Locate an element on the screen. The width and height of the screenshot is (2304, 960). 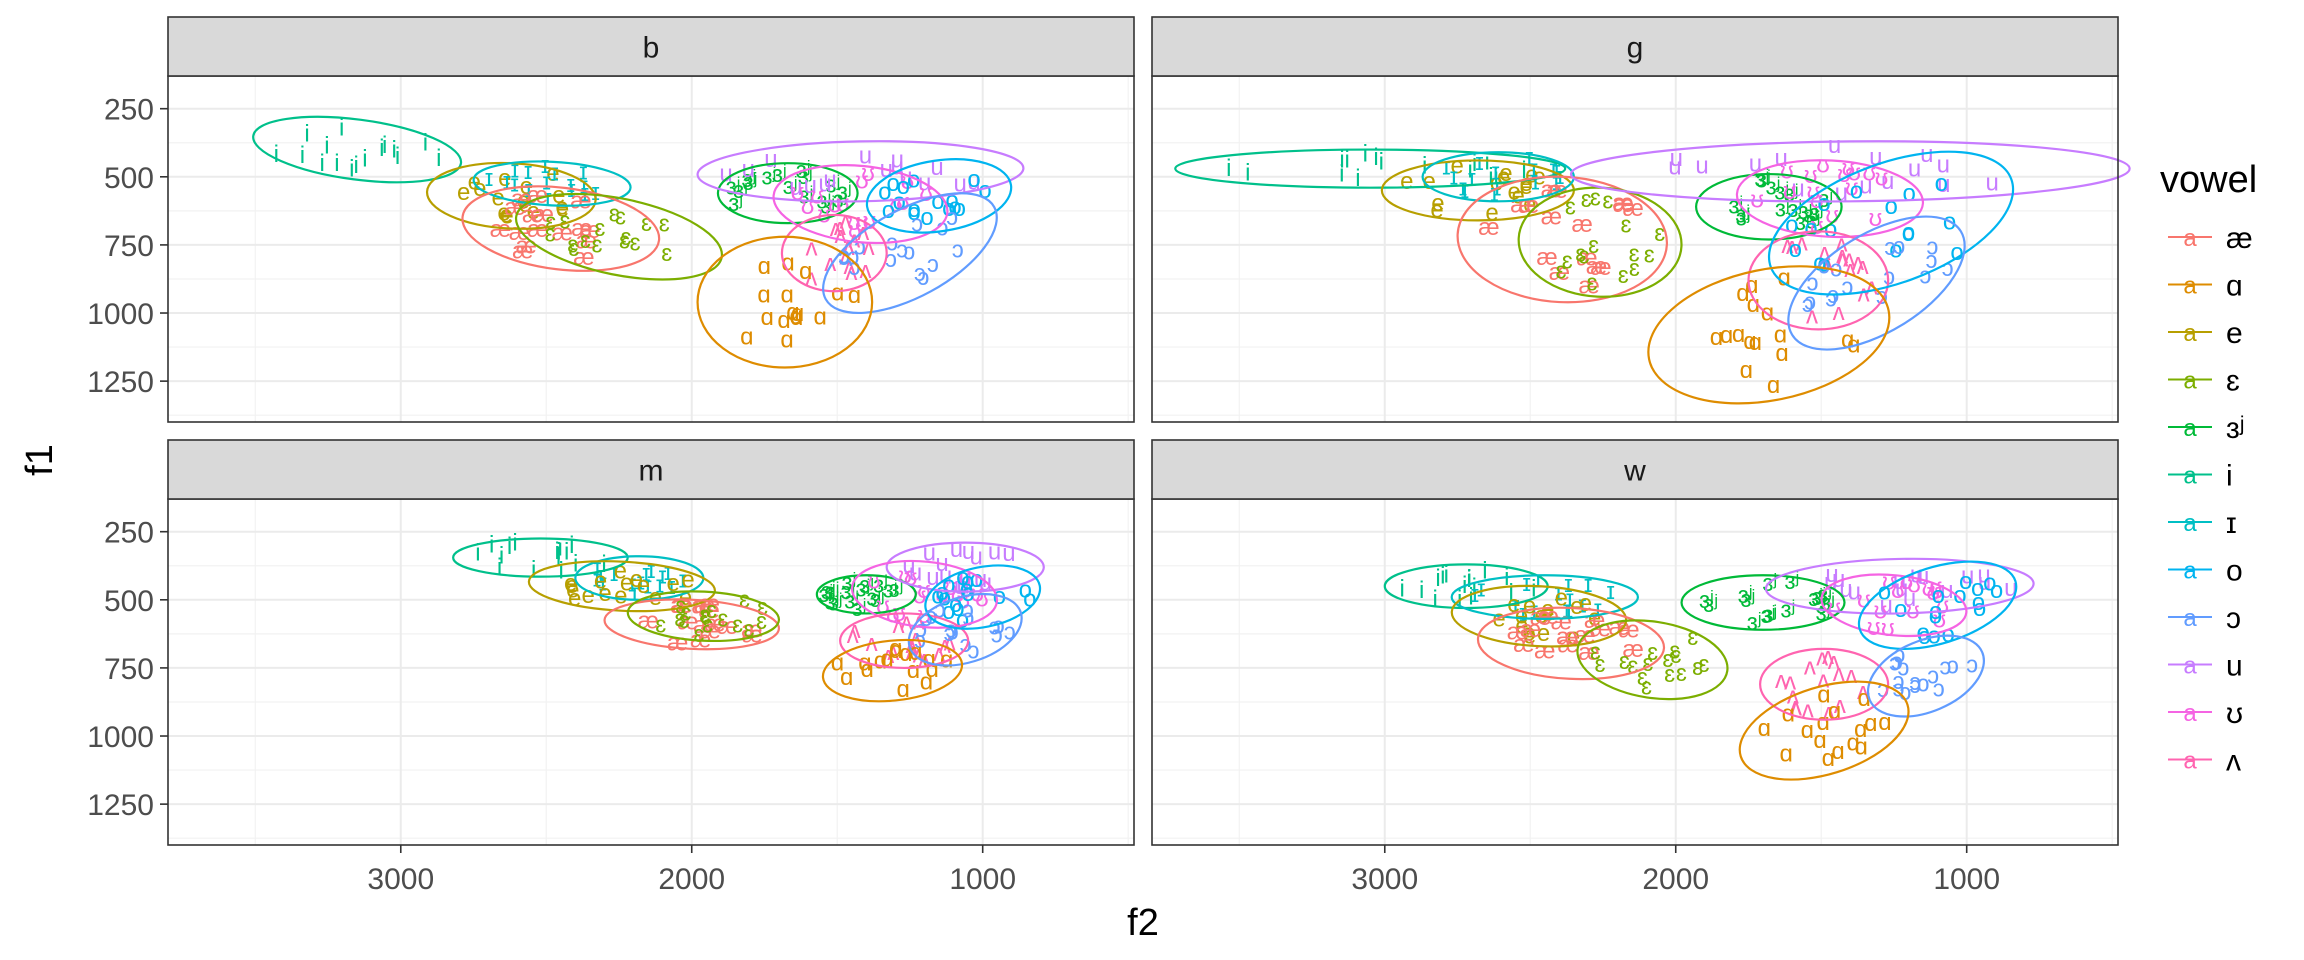
y-tick-label: 1250 is located at coordinates (120, 382).